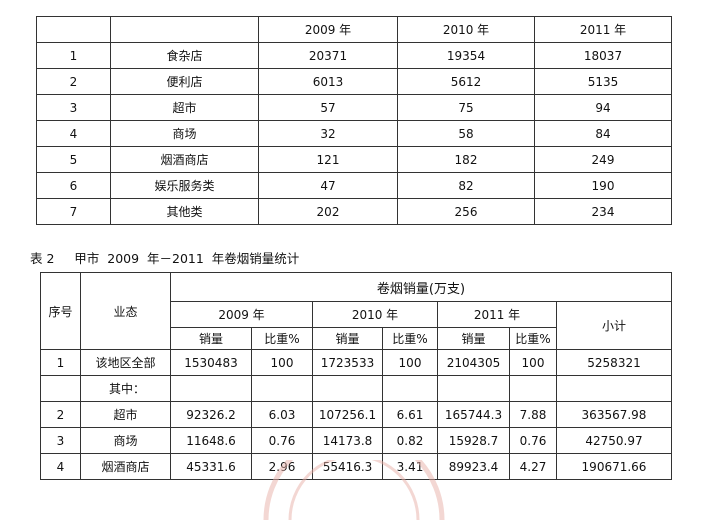  Describe the element at coordinates (614, 466) in the screenshot. I see `subtotal: 190671.66` at that location.